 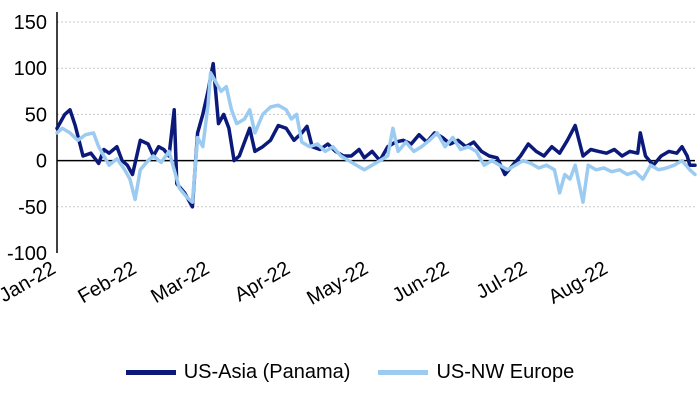 I want to click on x-tick-label-5: Jun-22, so click(x=421, y=282).